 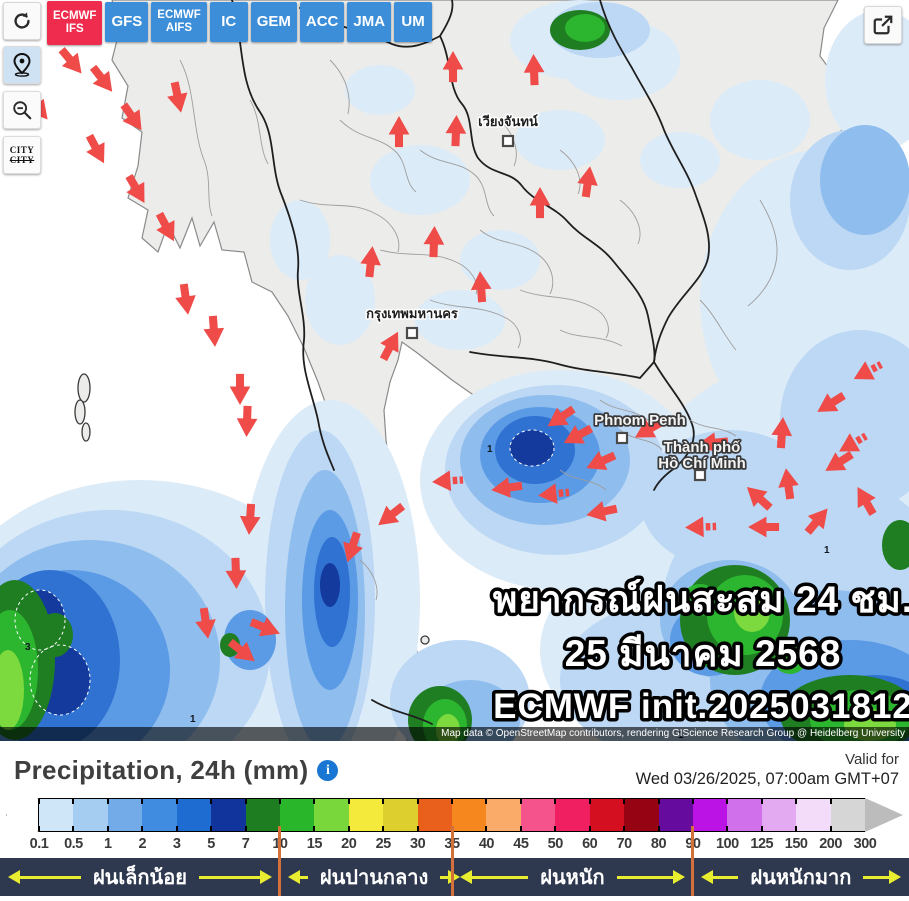 What do you see at coordinates (140, 877) in the screenshot?
I see `category-light-rain: ฝนเล็กน้อย` at bounding box center [140, 877].